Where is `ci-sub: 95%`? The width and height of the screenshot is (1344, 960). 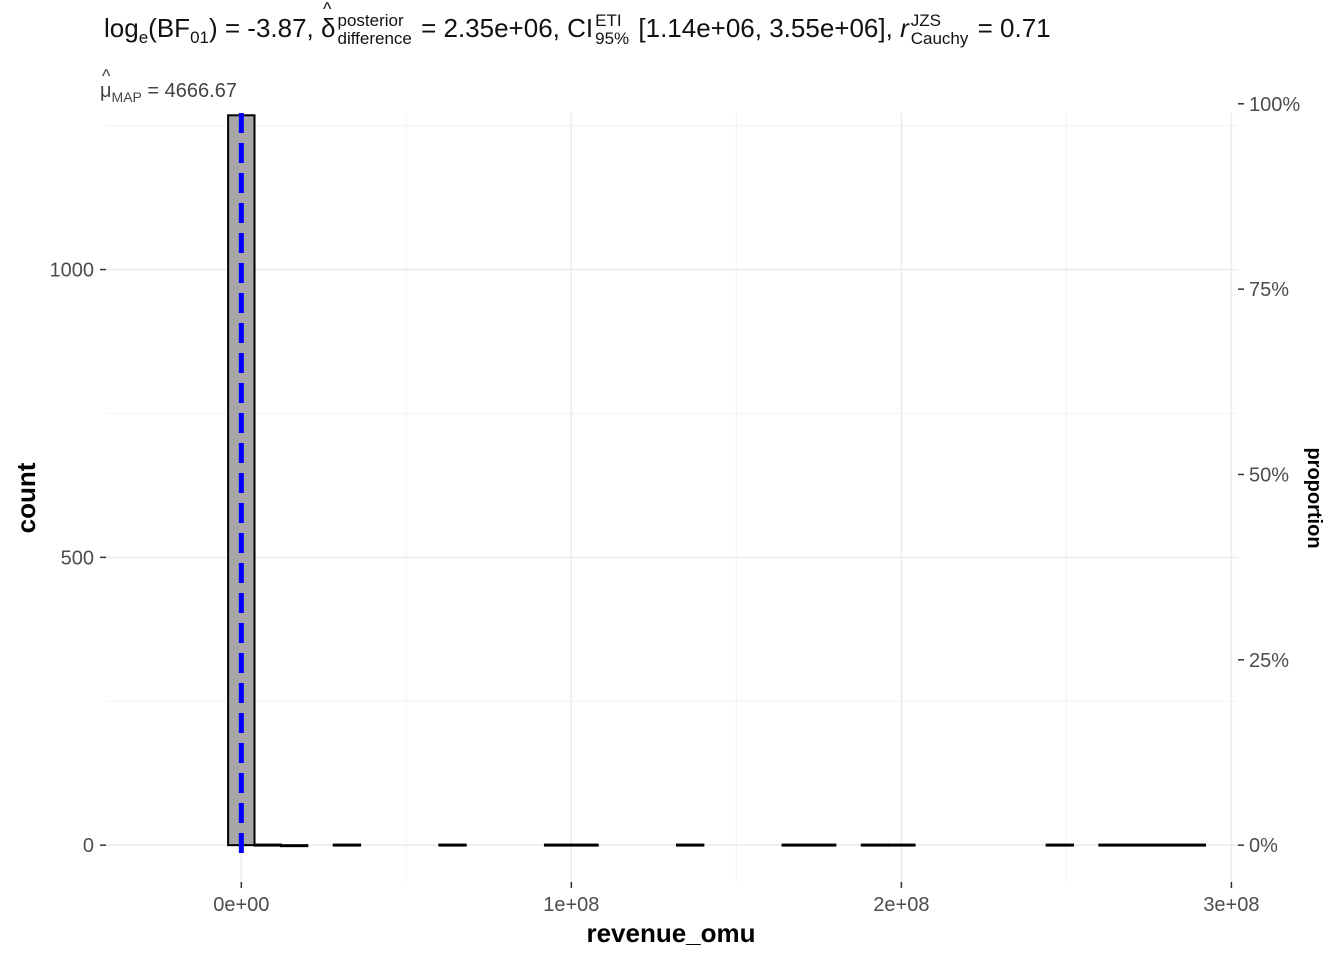 ci-sub: 95% is located at coordinates (612, 38).